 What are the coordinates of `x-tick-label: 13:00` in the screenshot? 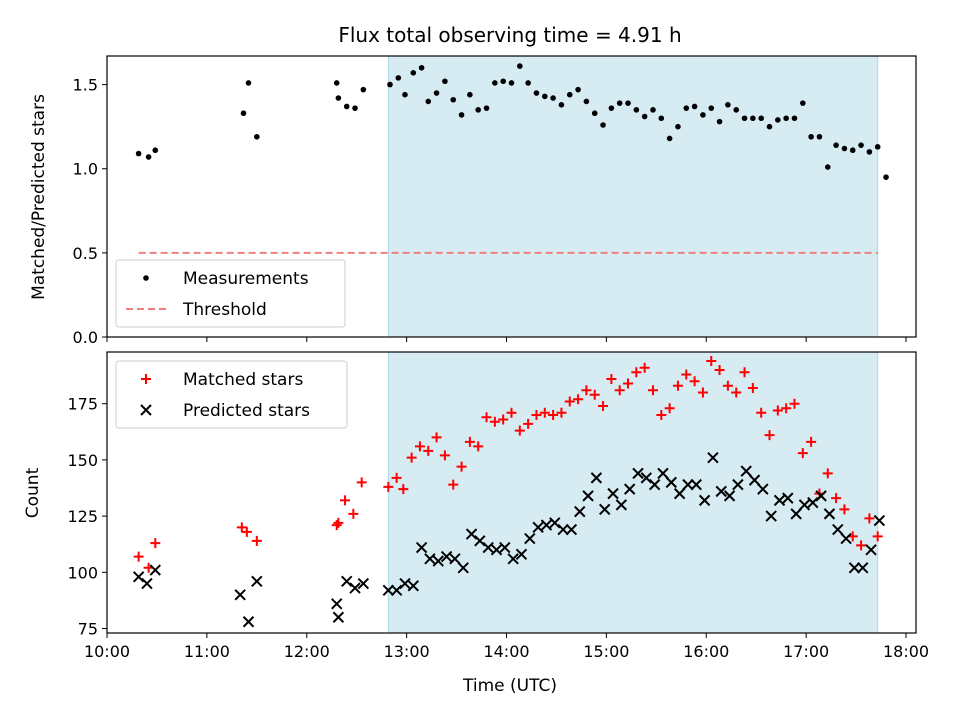 It's located at (407, 651).